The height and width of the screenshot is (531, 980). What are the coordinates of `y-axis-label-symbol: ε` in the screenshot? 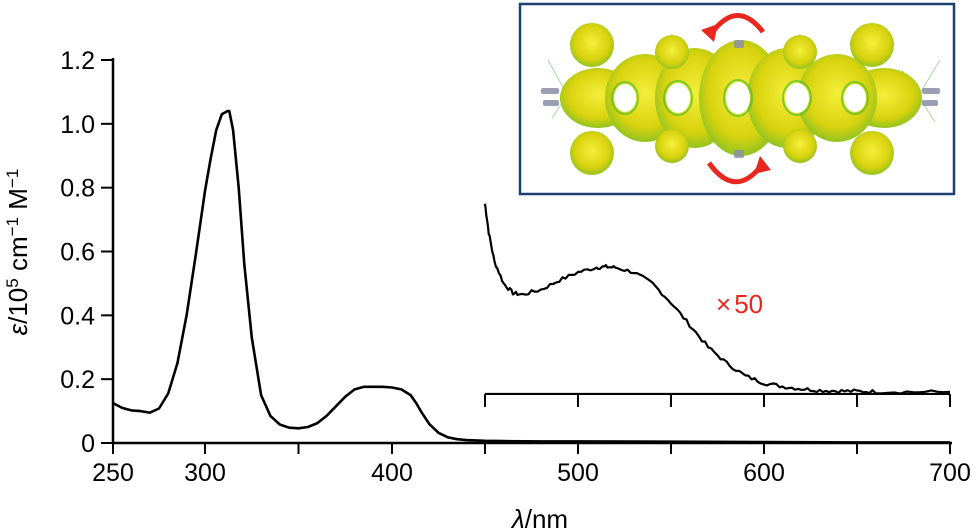 It's located at (18, 329).